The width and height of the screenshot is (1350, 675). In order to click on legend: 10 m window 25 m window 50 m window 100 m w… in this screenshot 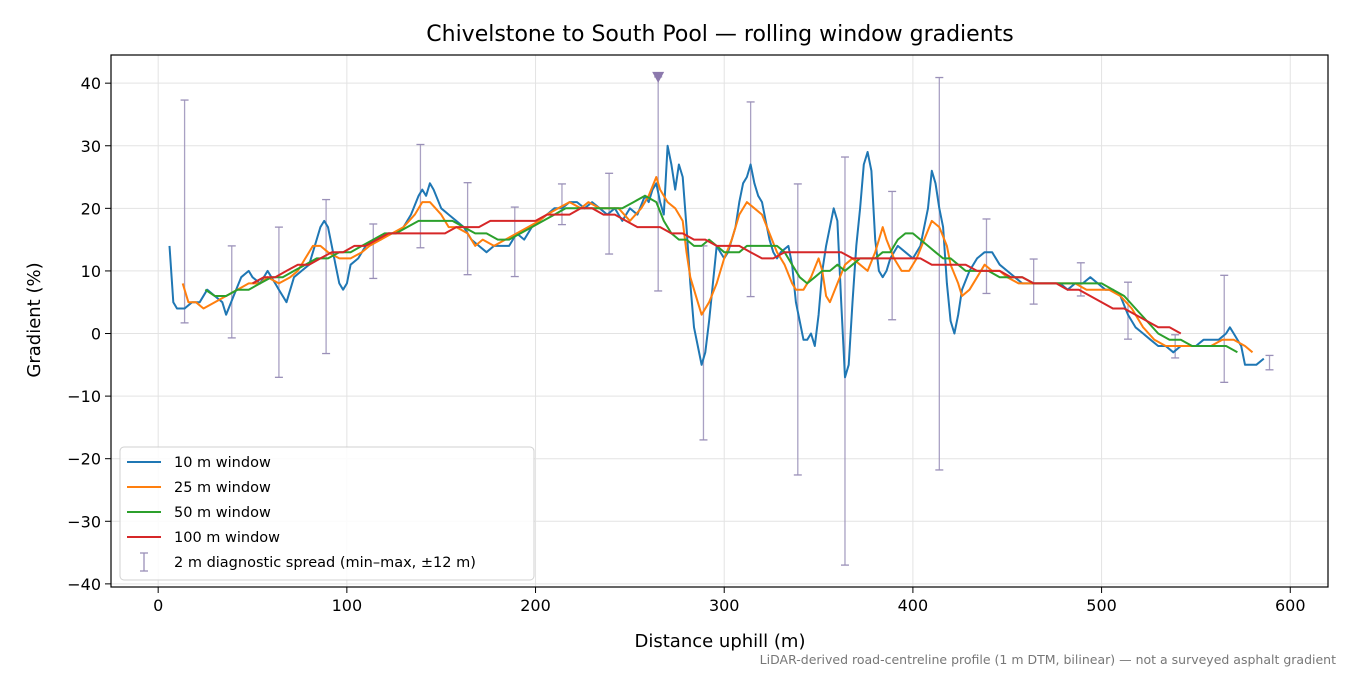, I will do `click(327, 513)`.